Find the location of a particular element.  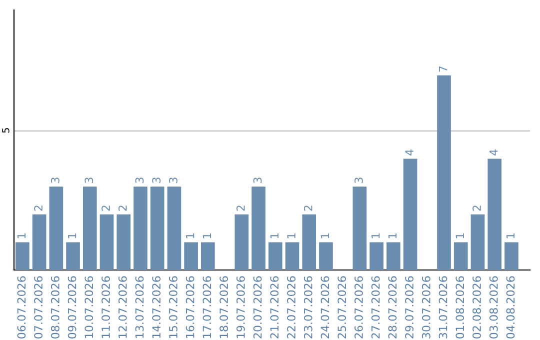

x-tick-label: 07.07.2026 is located at coordinates (38, 307).